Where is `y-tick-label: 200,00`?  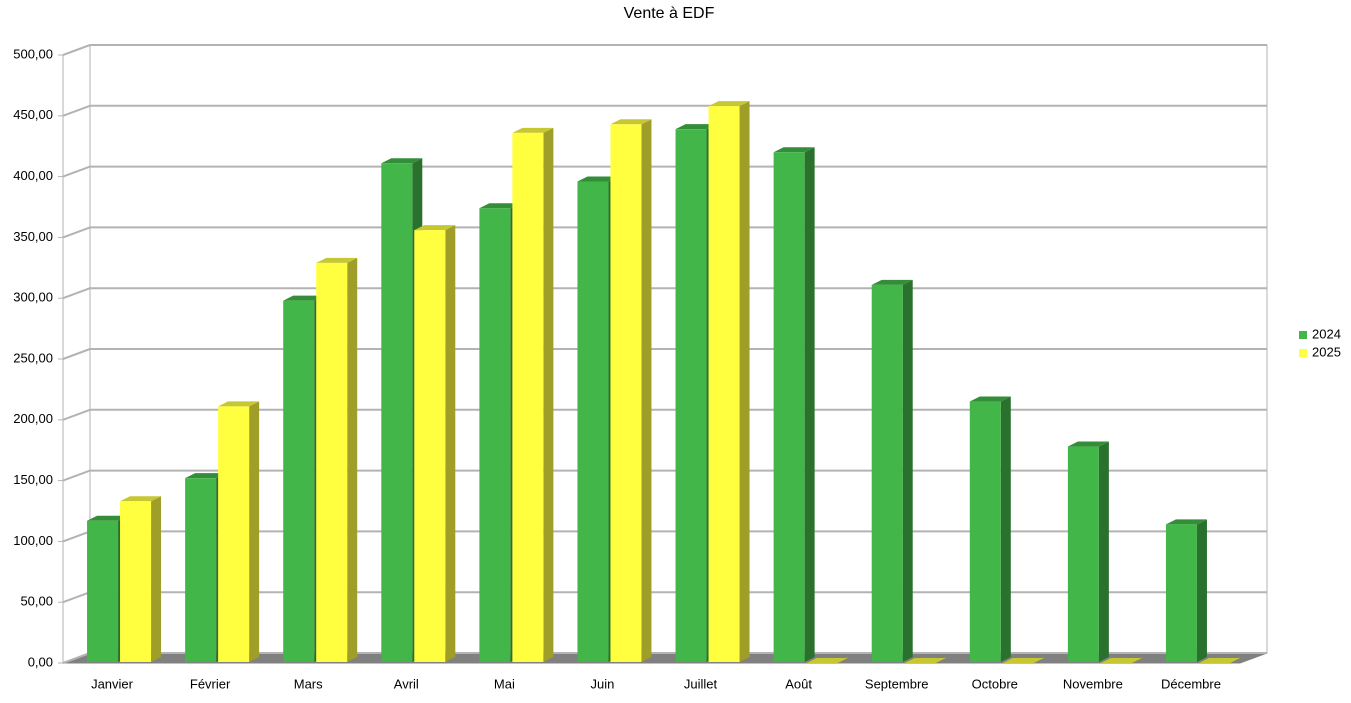
y-tick-label: 200,00 is located at coordinates (33, 418).